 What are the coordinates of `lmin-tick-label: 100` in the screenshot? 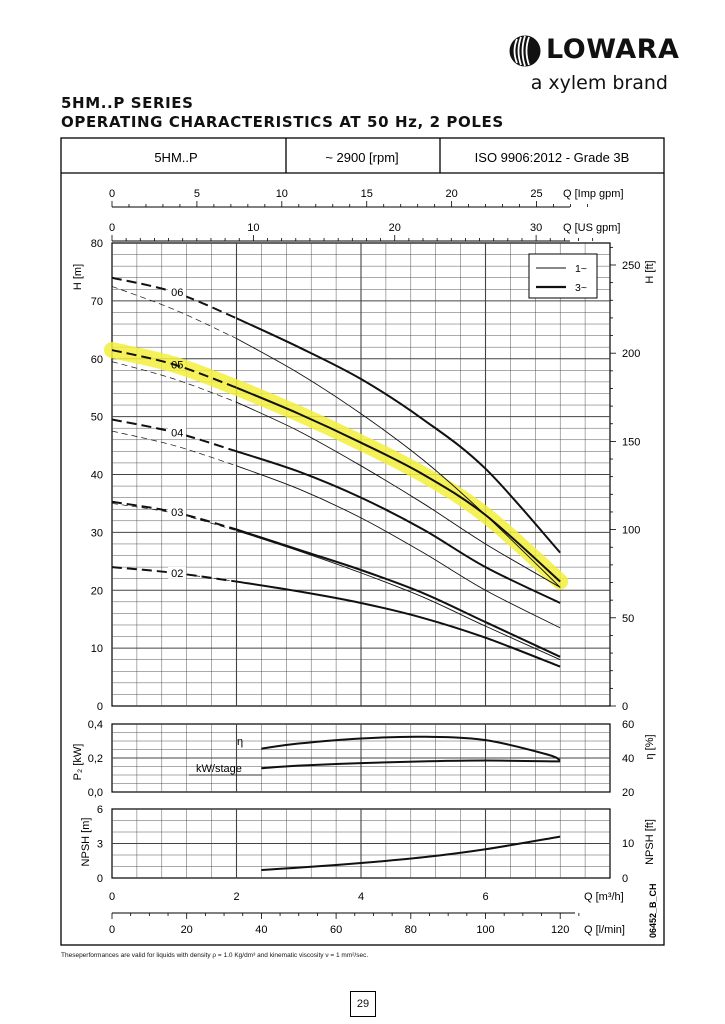 It's located at (485, 930).